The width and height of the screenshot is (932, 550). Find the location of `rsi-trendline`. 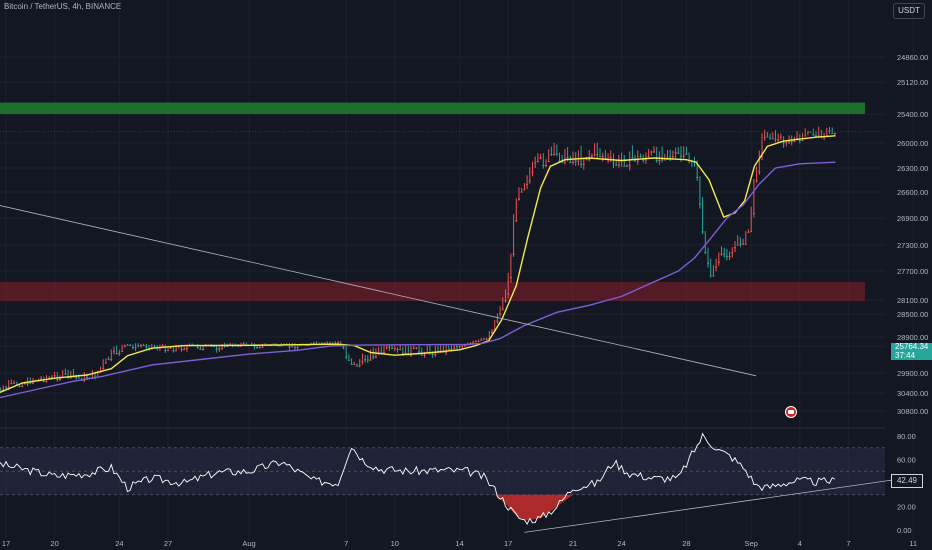

rsi-trendline is located at coordinates (719, 504).